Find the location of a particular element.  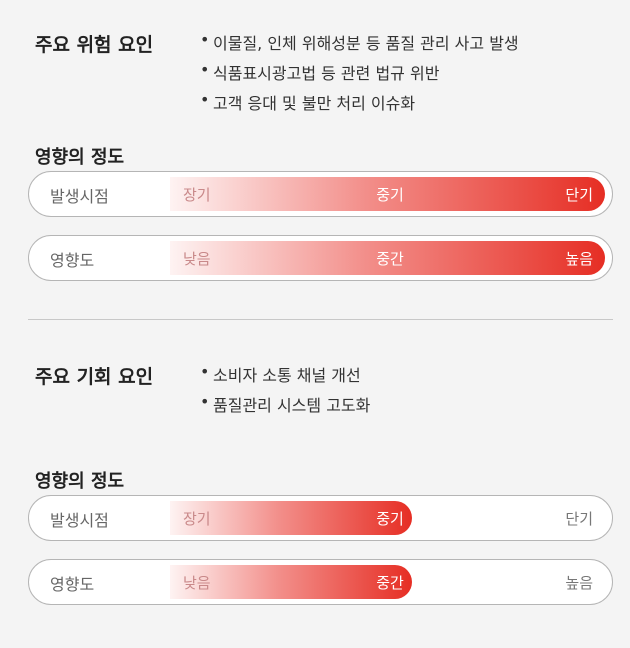

bullet-text: 품질관리 시스템 고도화 is located at coordinates (292, 405).